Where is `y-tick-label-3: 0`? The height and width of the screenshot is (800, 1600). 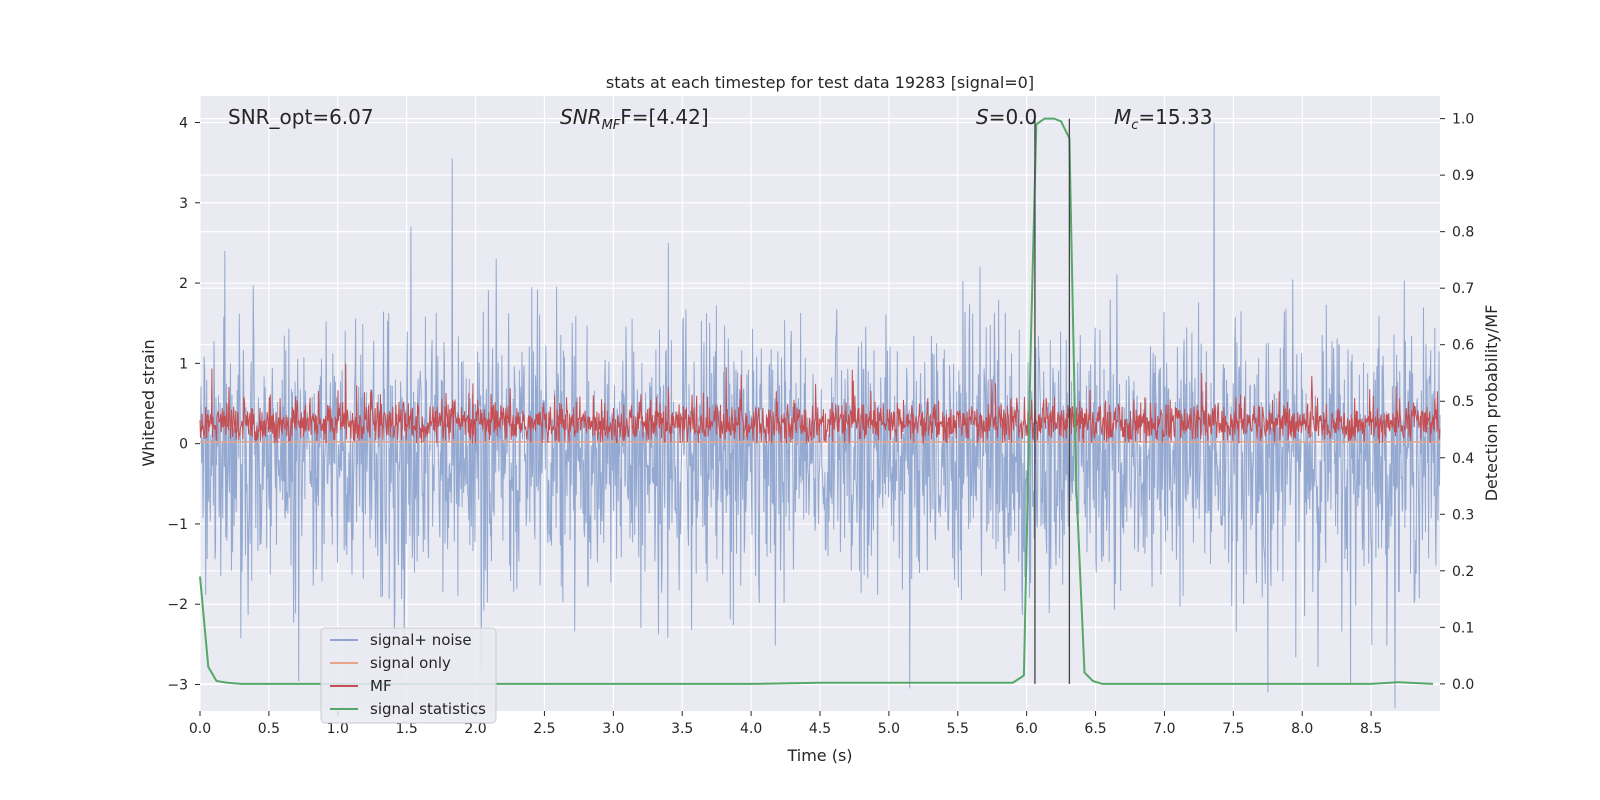
y-tick-label-3: 0 is located at coordinates (183, 445).